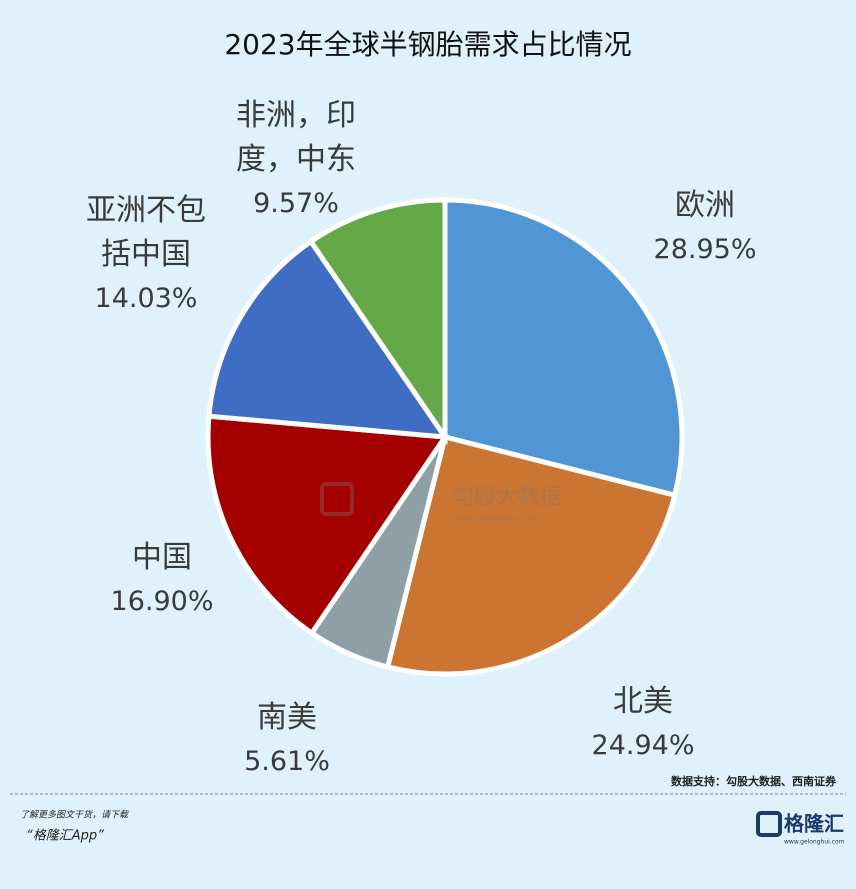 The image size is (856, 889). I want to click on slice-label: 非洲，印度，中东 9.57%, so click(296, 160).